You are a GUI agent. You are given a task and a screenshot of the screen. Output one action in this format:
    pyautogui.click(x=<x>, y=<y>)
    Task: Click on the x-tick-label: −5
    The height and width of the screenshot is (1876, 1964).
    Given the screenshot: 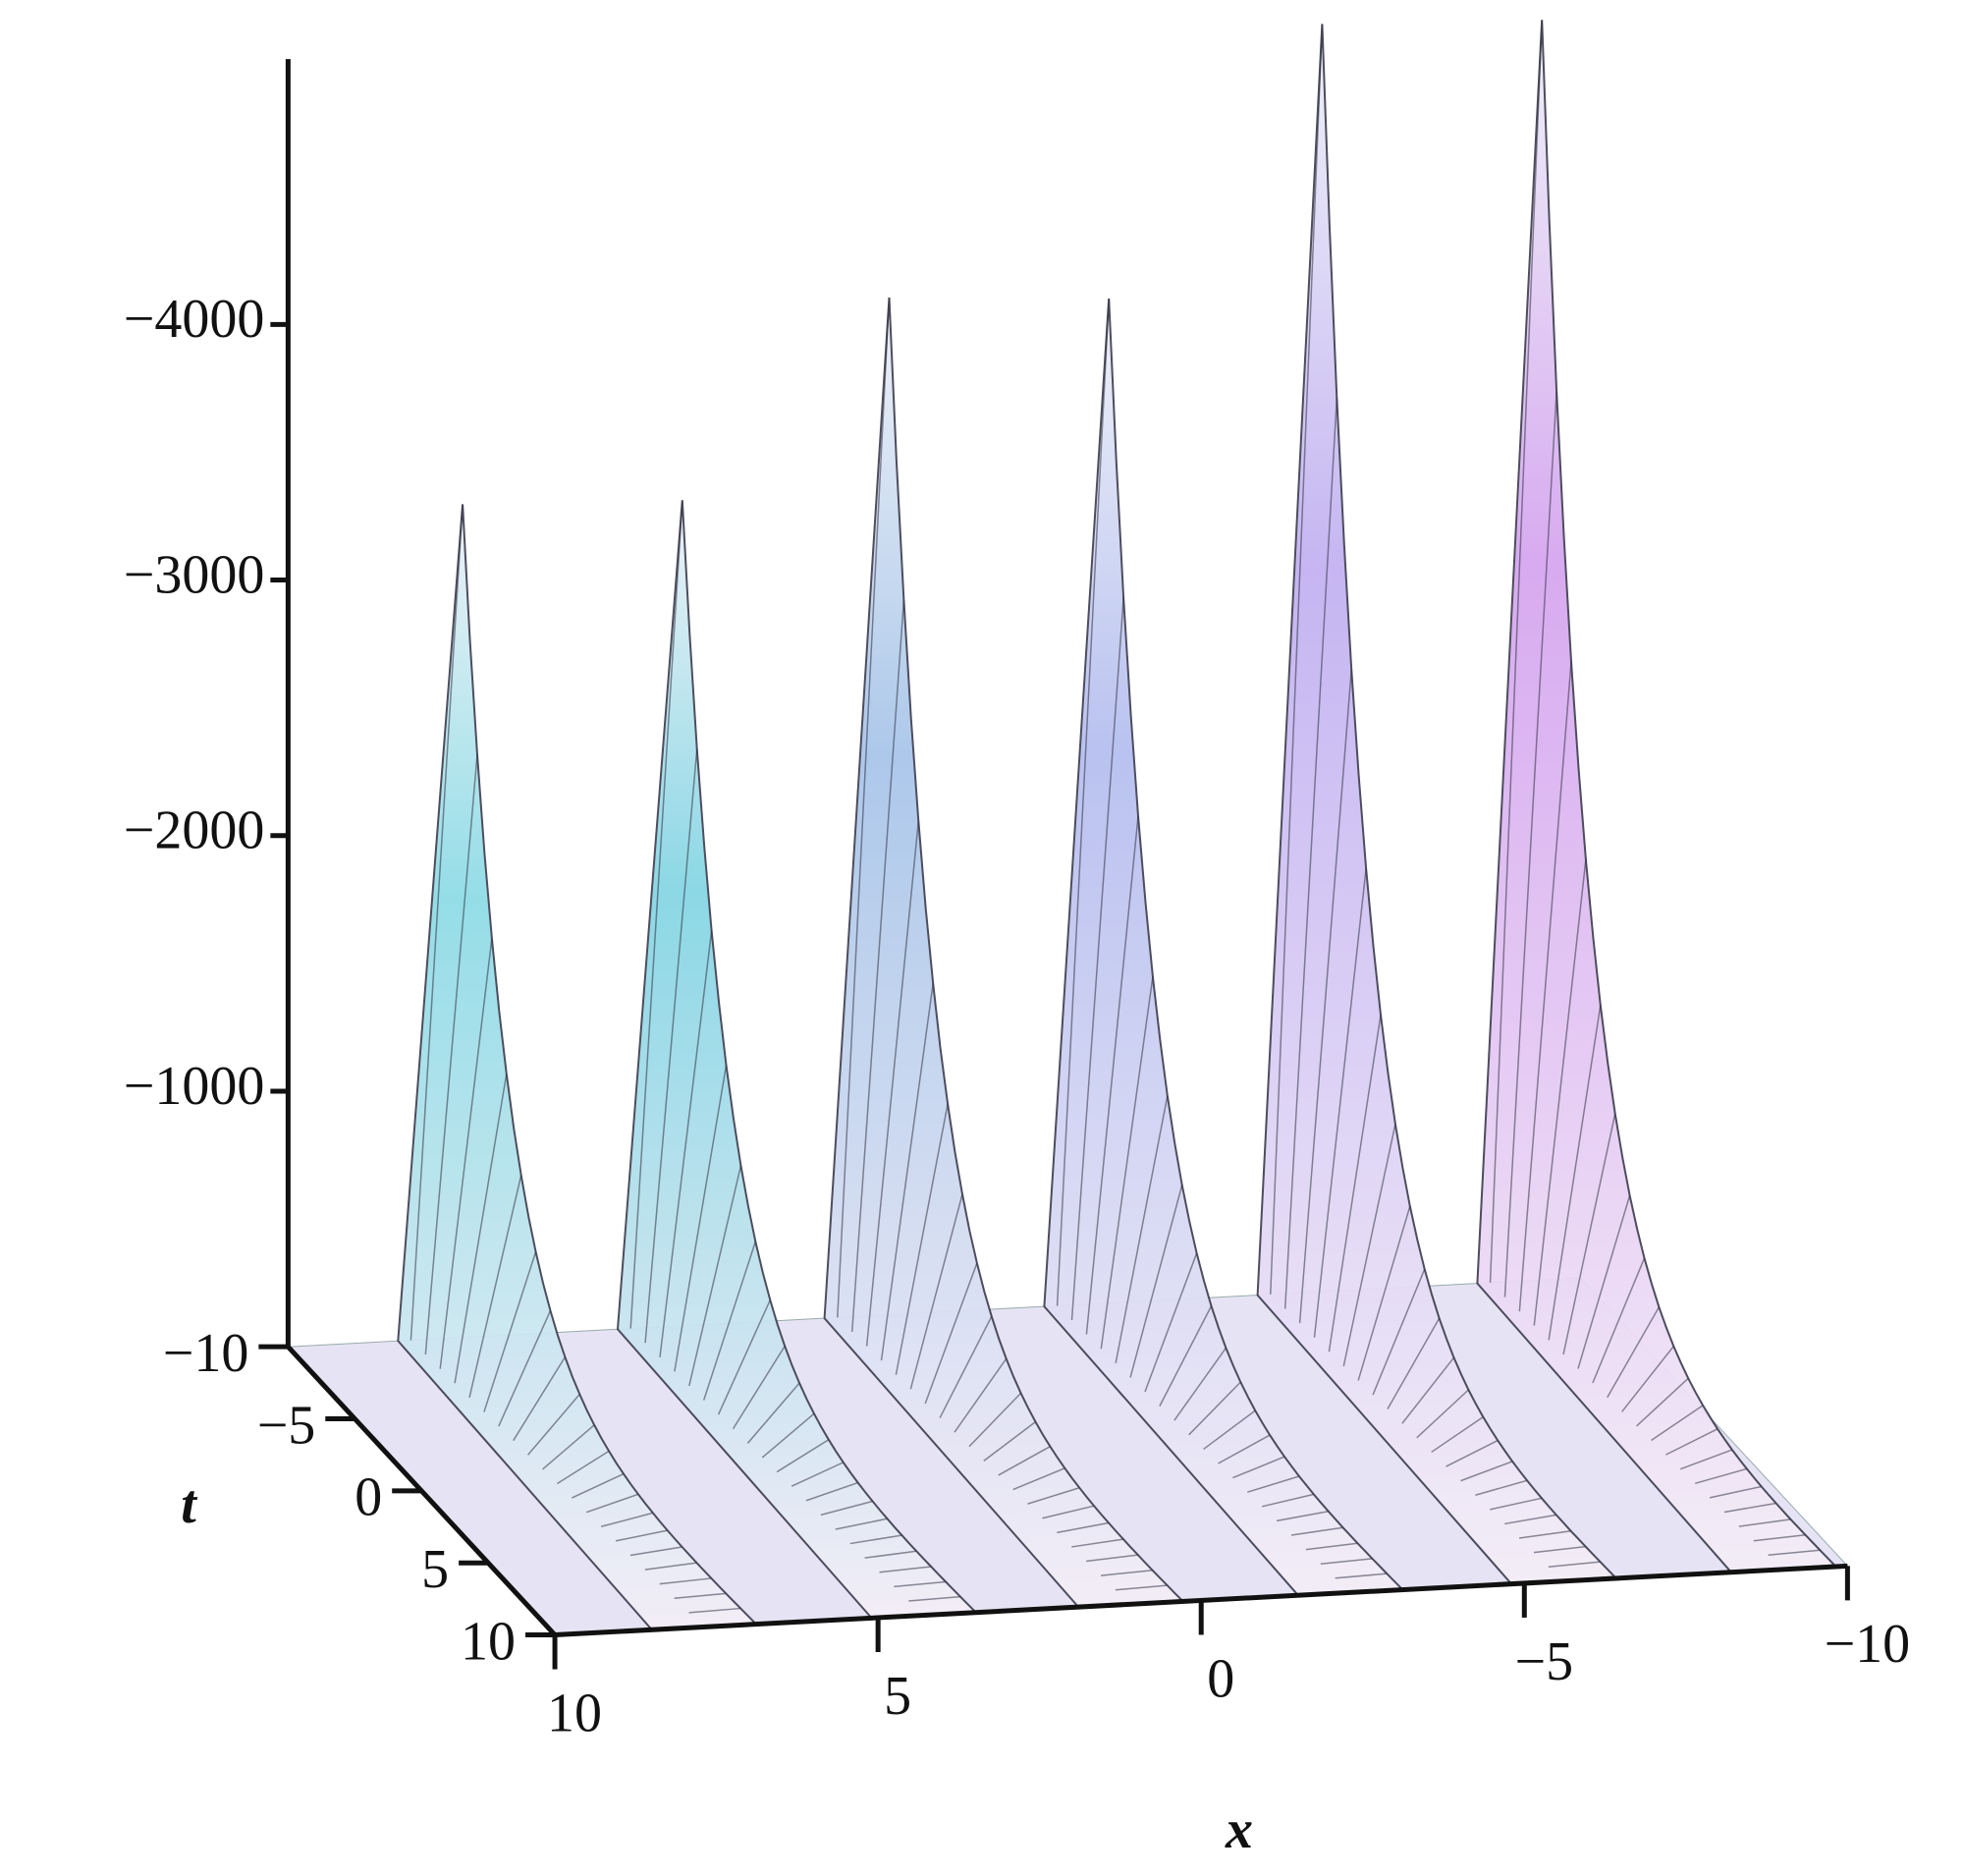 What is the action you would take?
    pyautogui.click(x=1543, y=1661)
    